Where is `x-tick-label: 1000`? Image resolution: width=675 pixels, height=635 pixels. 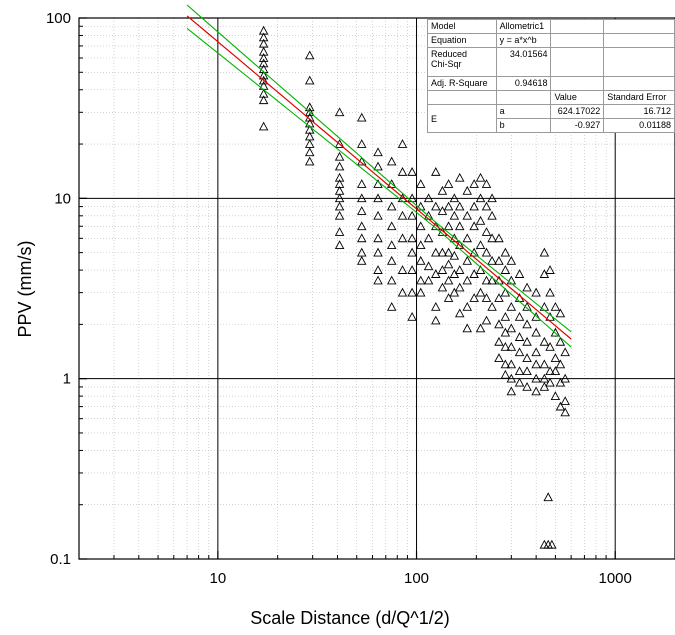
x-tick-label: 1000 is located at coordinates (615, 578).